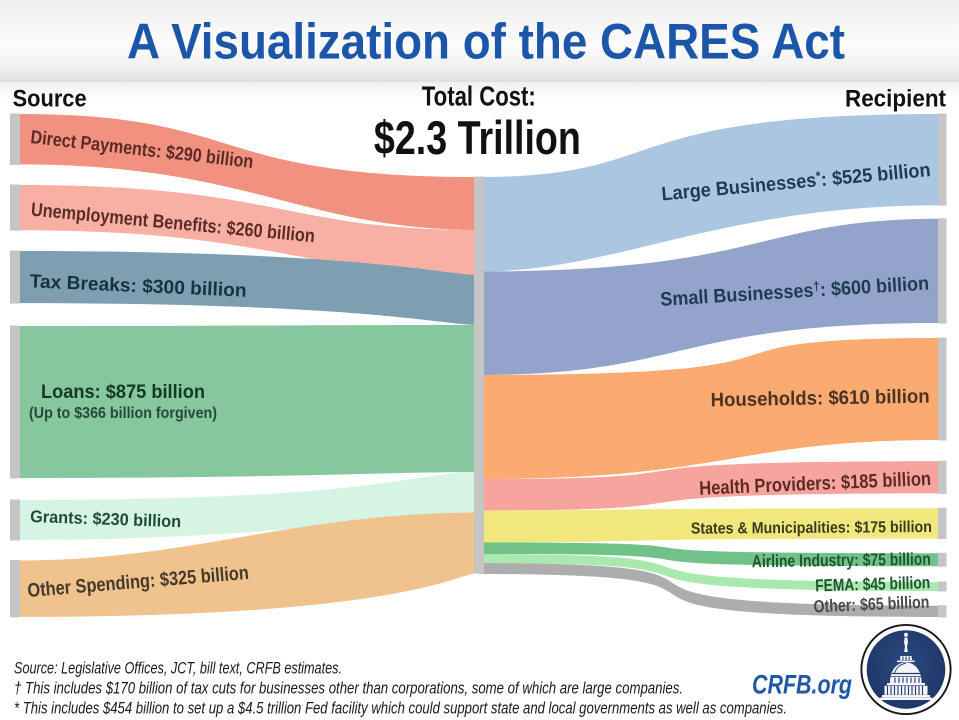 The width and height of the screenshot is (959, 720). What do you see at coordinates (123, 413) in the screenshot?
I see `svg-text: (Up to $366 billion forgiven)` at bounding box center [123, 413].